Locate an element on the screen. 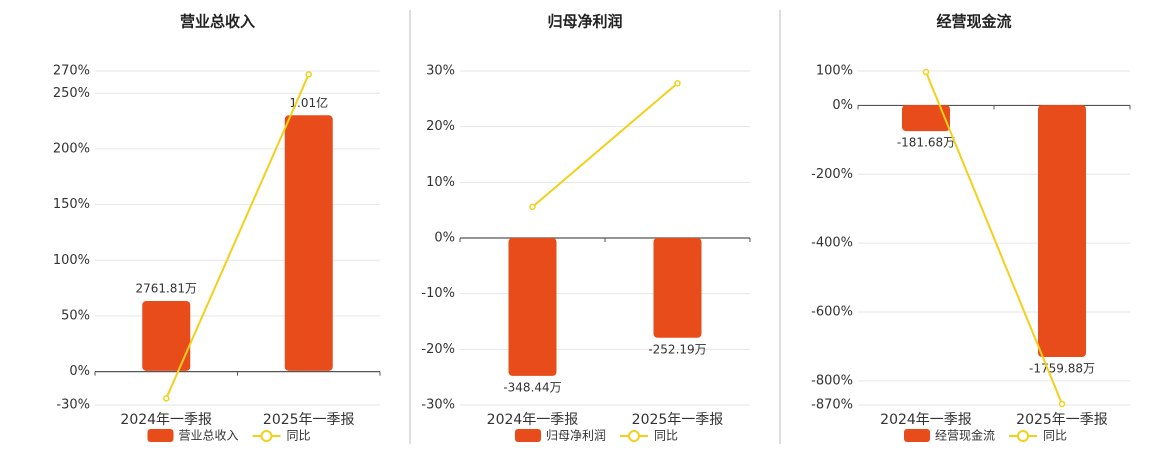  legend-label: 经营现金流 is located at coordinates (965, 435).